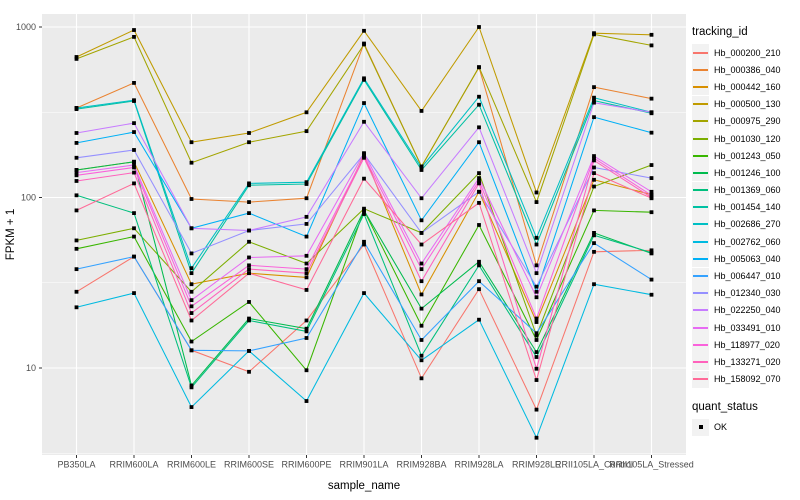  What do you see at coordinates (747, 344) in the screenshot?
I see `legend-item-label: Hb_118977_020` at bounding box center [747, 344].